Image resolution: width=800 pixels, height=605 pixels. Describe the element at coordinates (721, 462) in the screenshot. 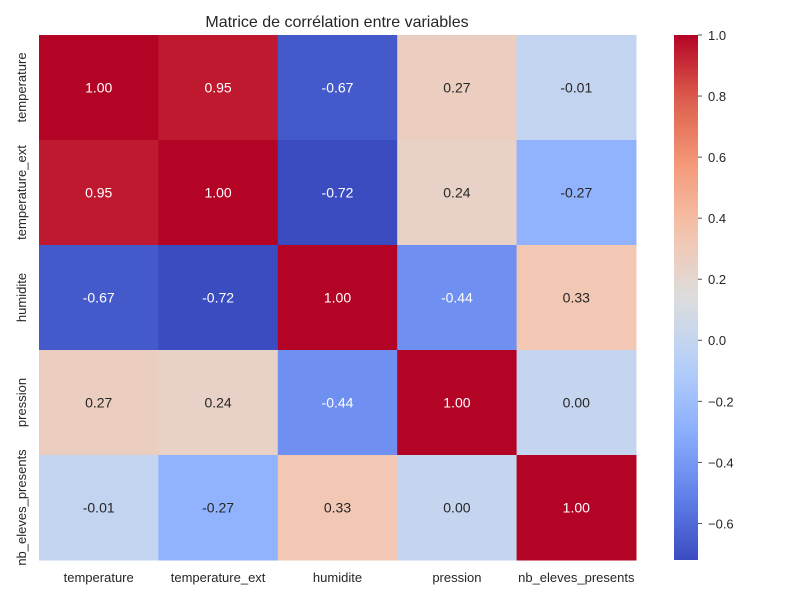

I see `colorbar-tick-label: −0.4` at that location.